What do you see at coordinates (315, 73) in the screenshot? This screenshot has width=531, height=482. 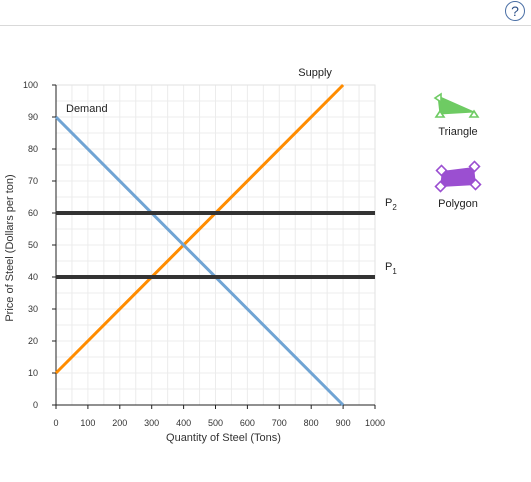 I see `annotation-supply: Supply` at bounding box center [315, 73].